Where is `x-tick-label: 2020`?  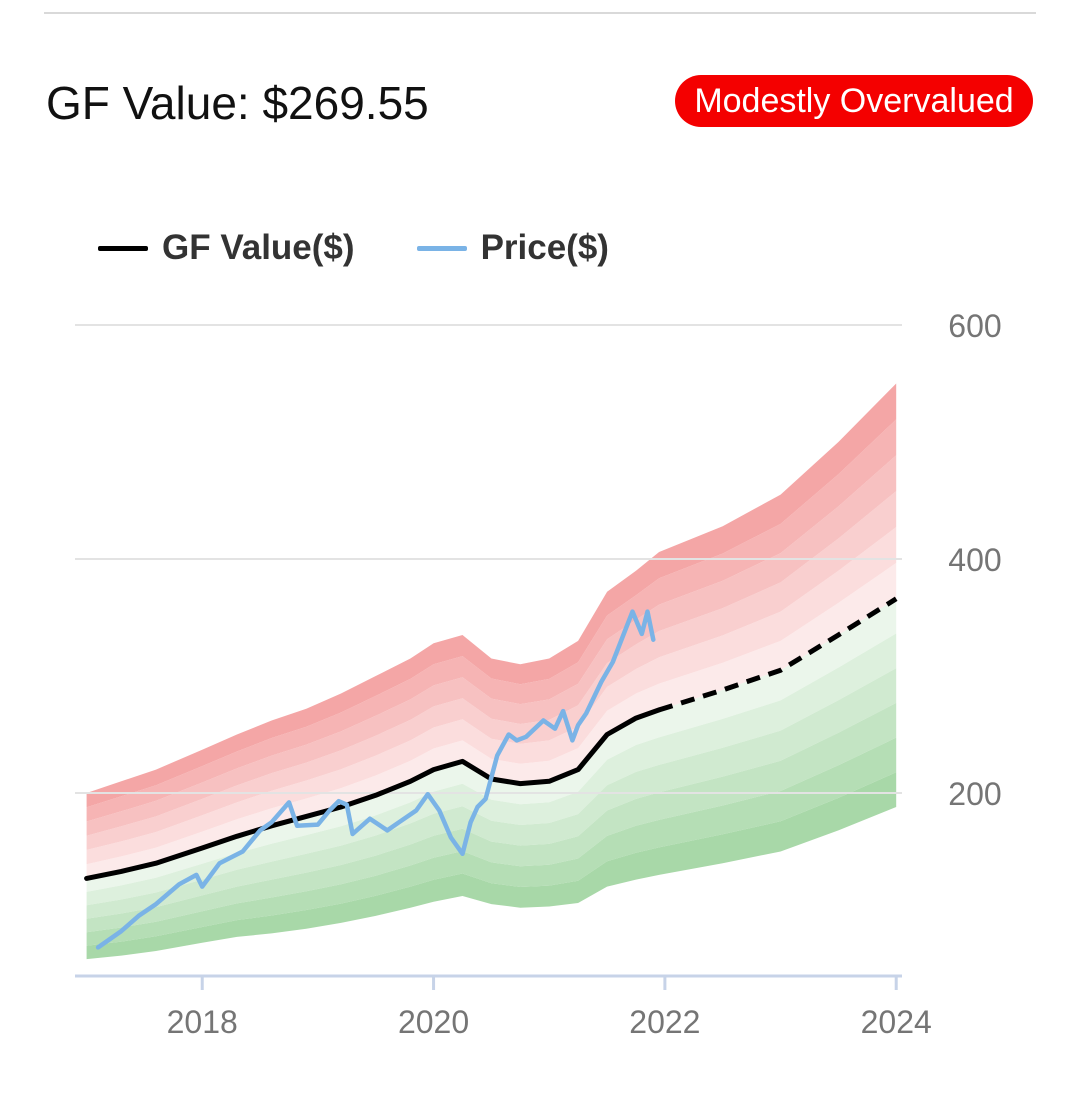 x-tick-label: 2020 is located at coordinates (433, 1022).